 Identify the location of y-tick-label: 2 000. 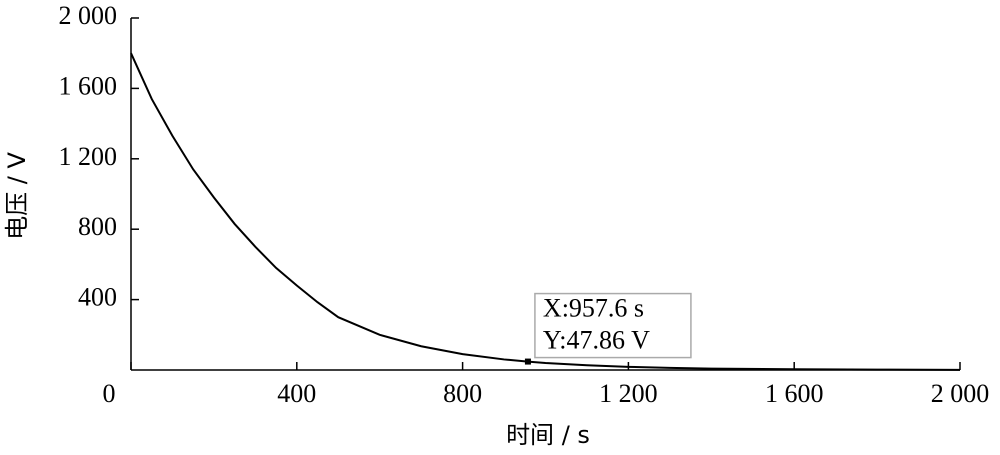
(88, 15).